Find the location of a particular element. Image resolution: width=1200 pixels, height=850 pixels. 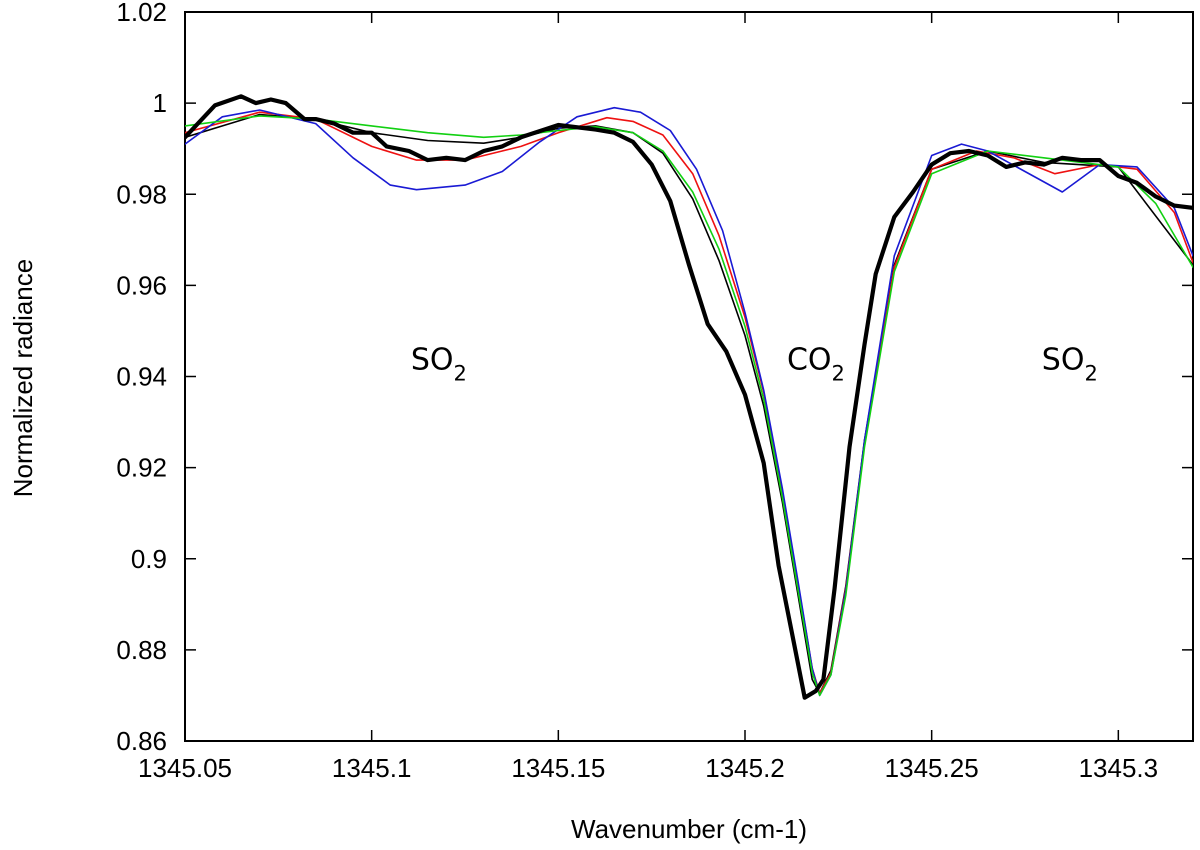

annotations-layer: SO2 CO2 SO2 is located at coordinates (754, 364).